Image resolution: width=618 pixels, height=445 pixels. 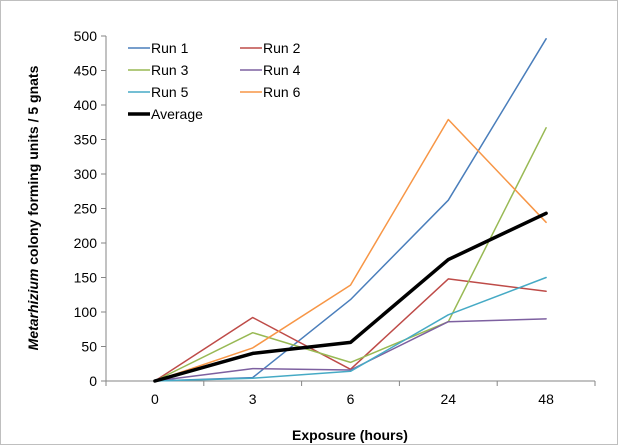 What do you see at coordinates (86, 174) in the screenshot?
I see `y-tick-label: 300` at bounding box center [86, 174].